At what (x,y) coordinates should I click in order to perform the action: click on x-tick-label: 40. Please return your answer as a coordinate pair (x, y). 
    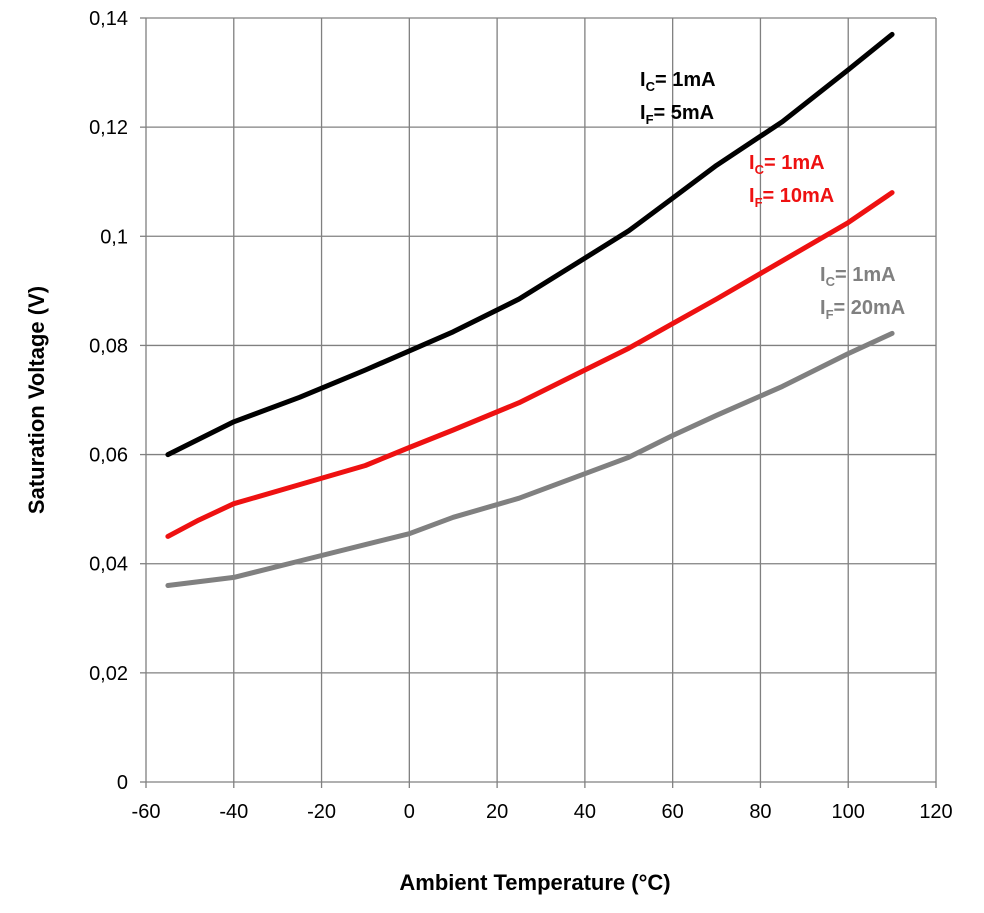
    Looking at the image, I should click on (585, 812).